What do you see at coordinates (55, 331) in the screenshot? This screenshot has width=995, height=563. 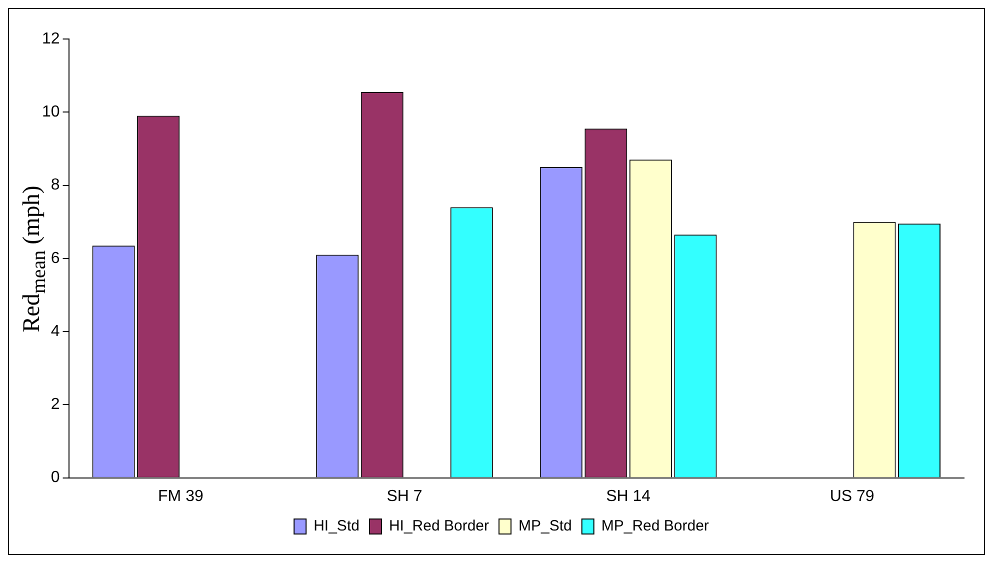 I see `y-tick-label: 4` at bounding box center [55, 331].